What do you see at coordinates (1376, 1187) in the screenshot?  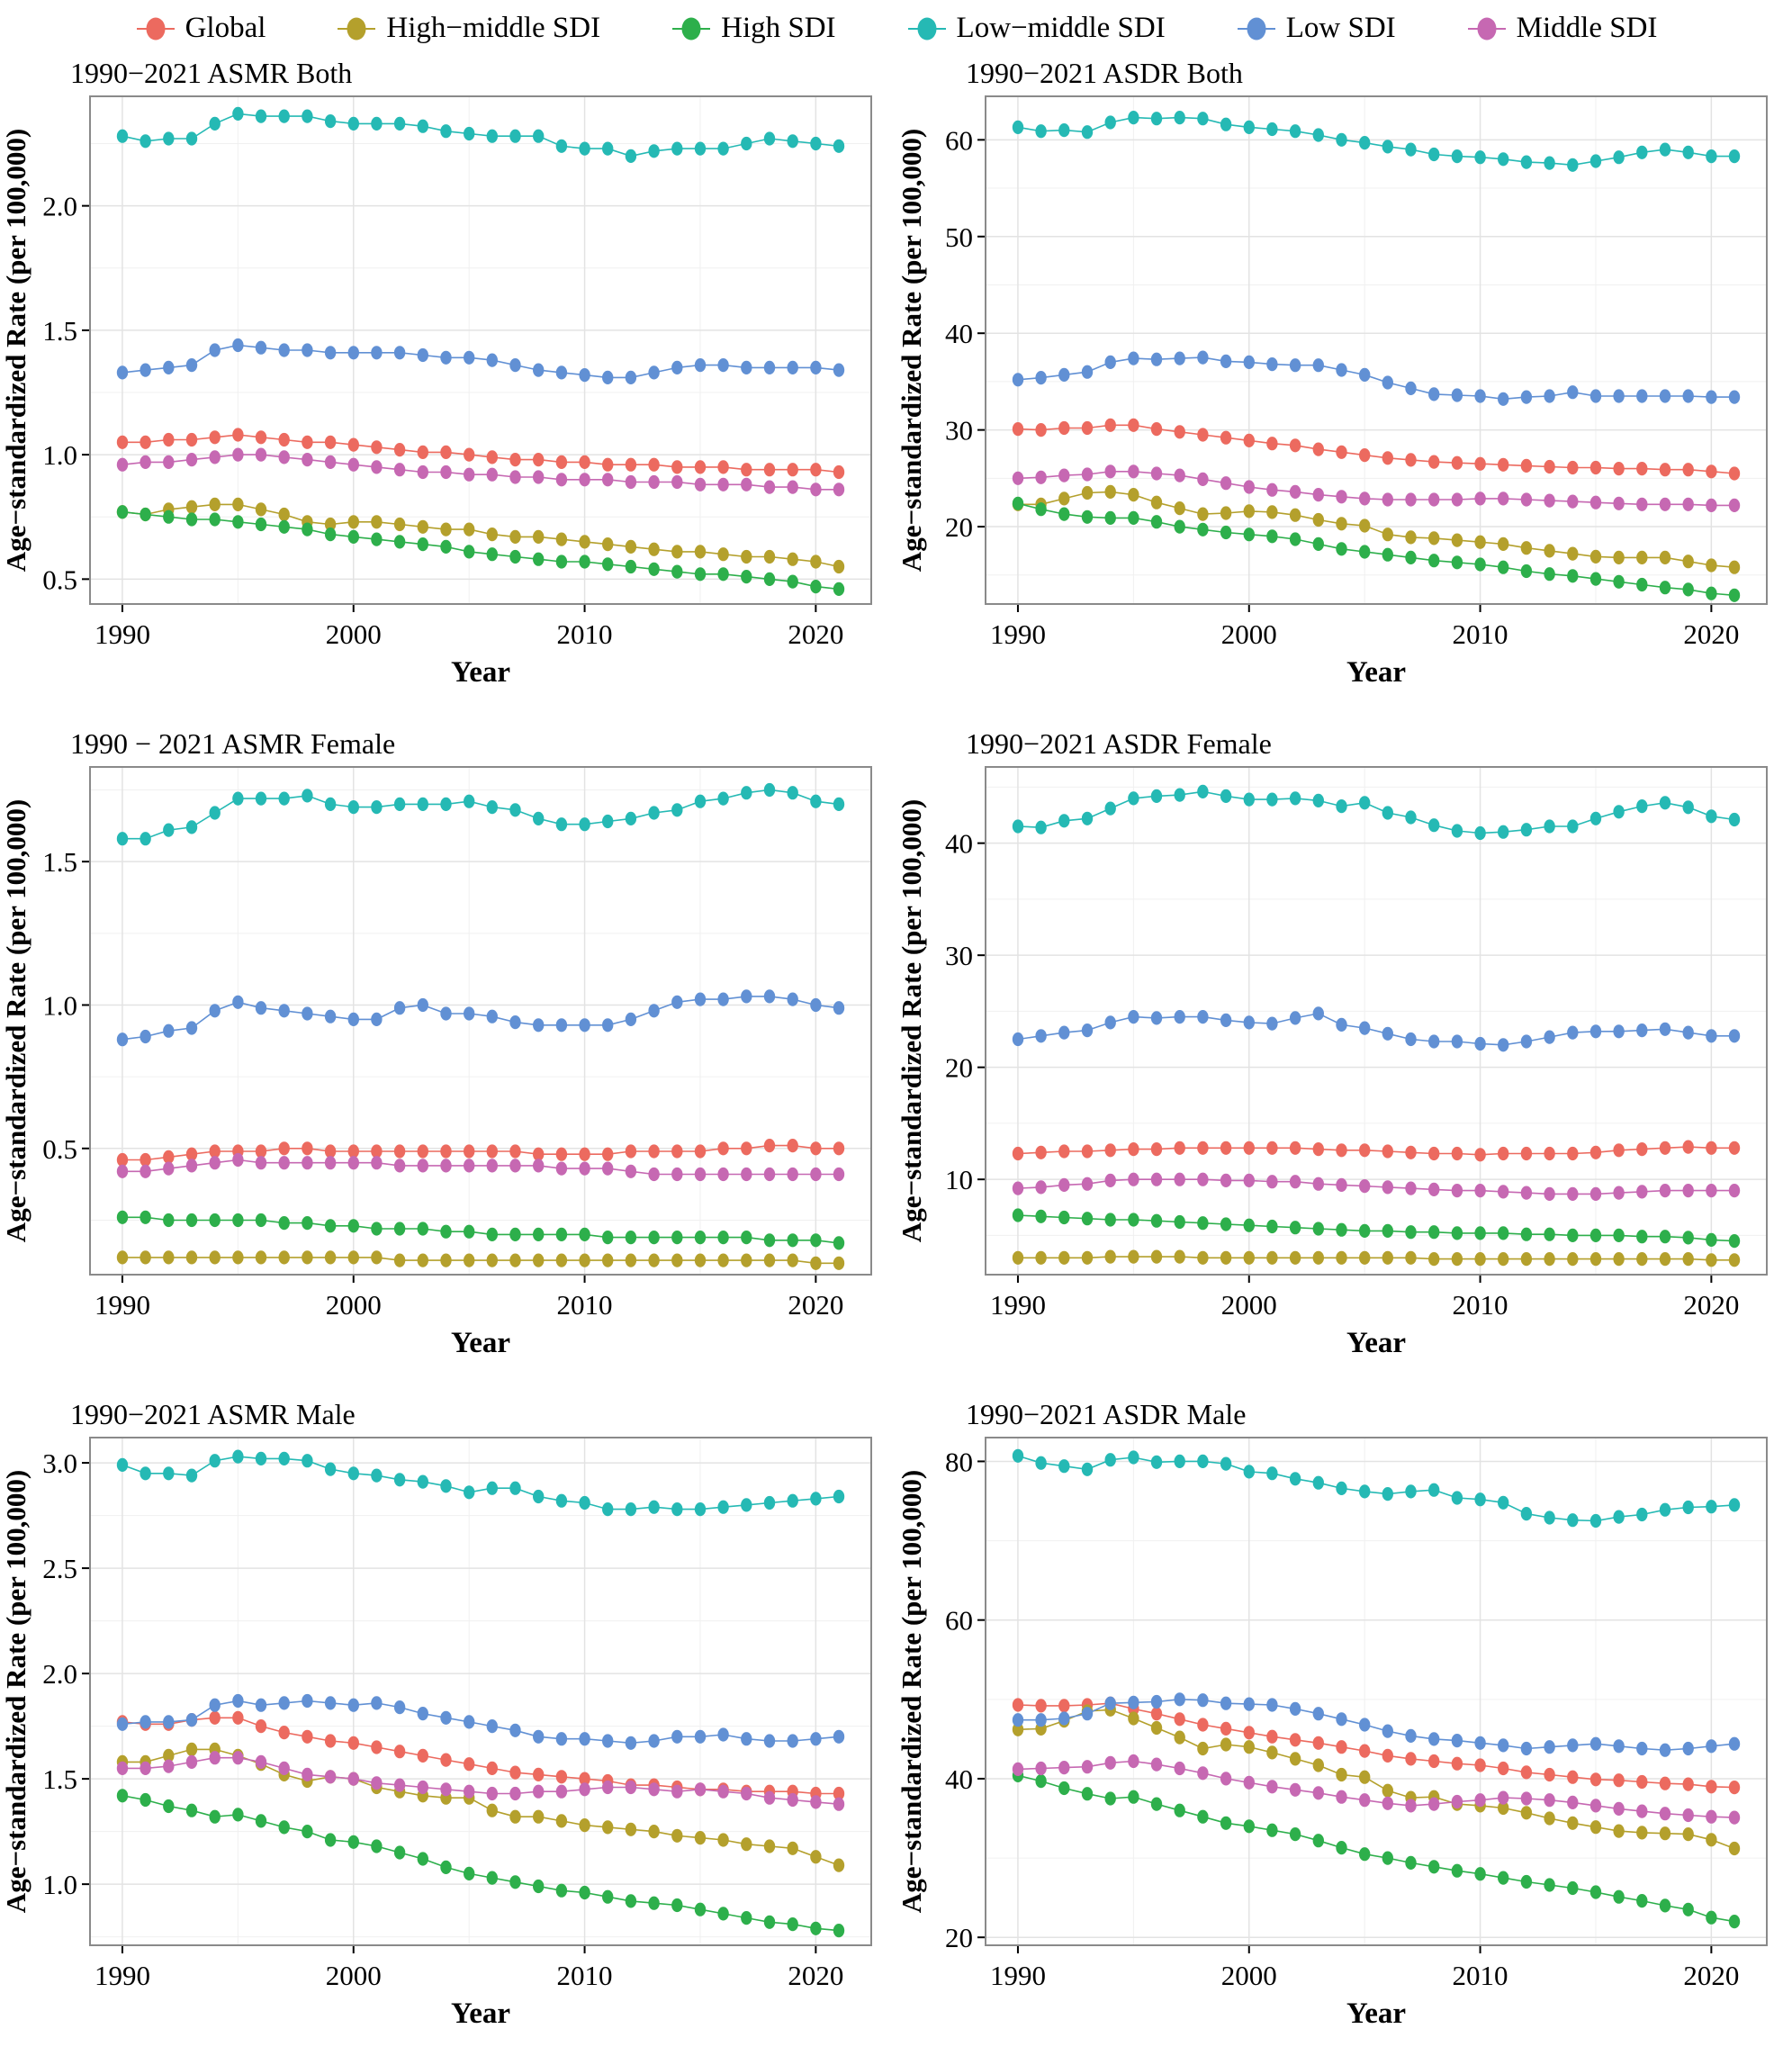 I see `series-middle` at bounding box center [1376, 1187].